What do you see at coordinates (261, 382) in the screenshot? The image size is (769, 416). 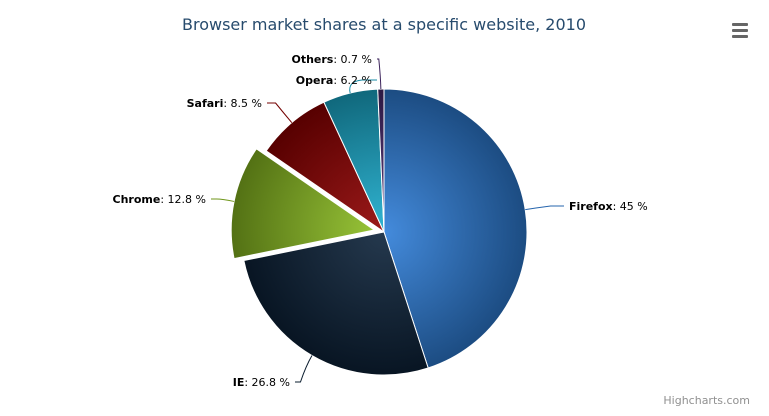 I see `data-label-ie: IE: 26.8 %` at bounding box center [261, 382].